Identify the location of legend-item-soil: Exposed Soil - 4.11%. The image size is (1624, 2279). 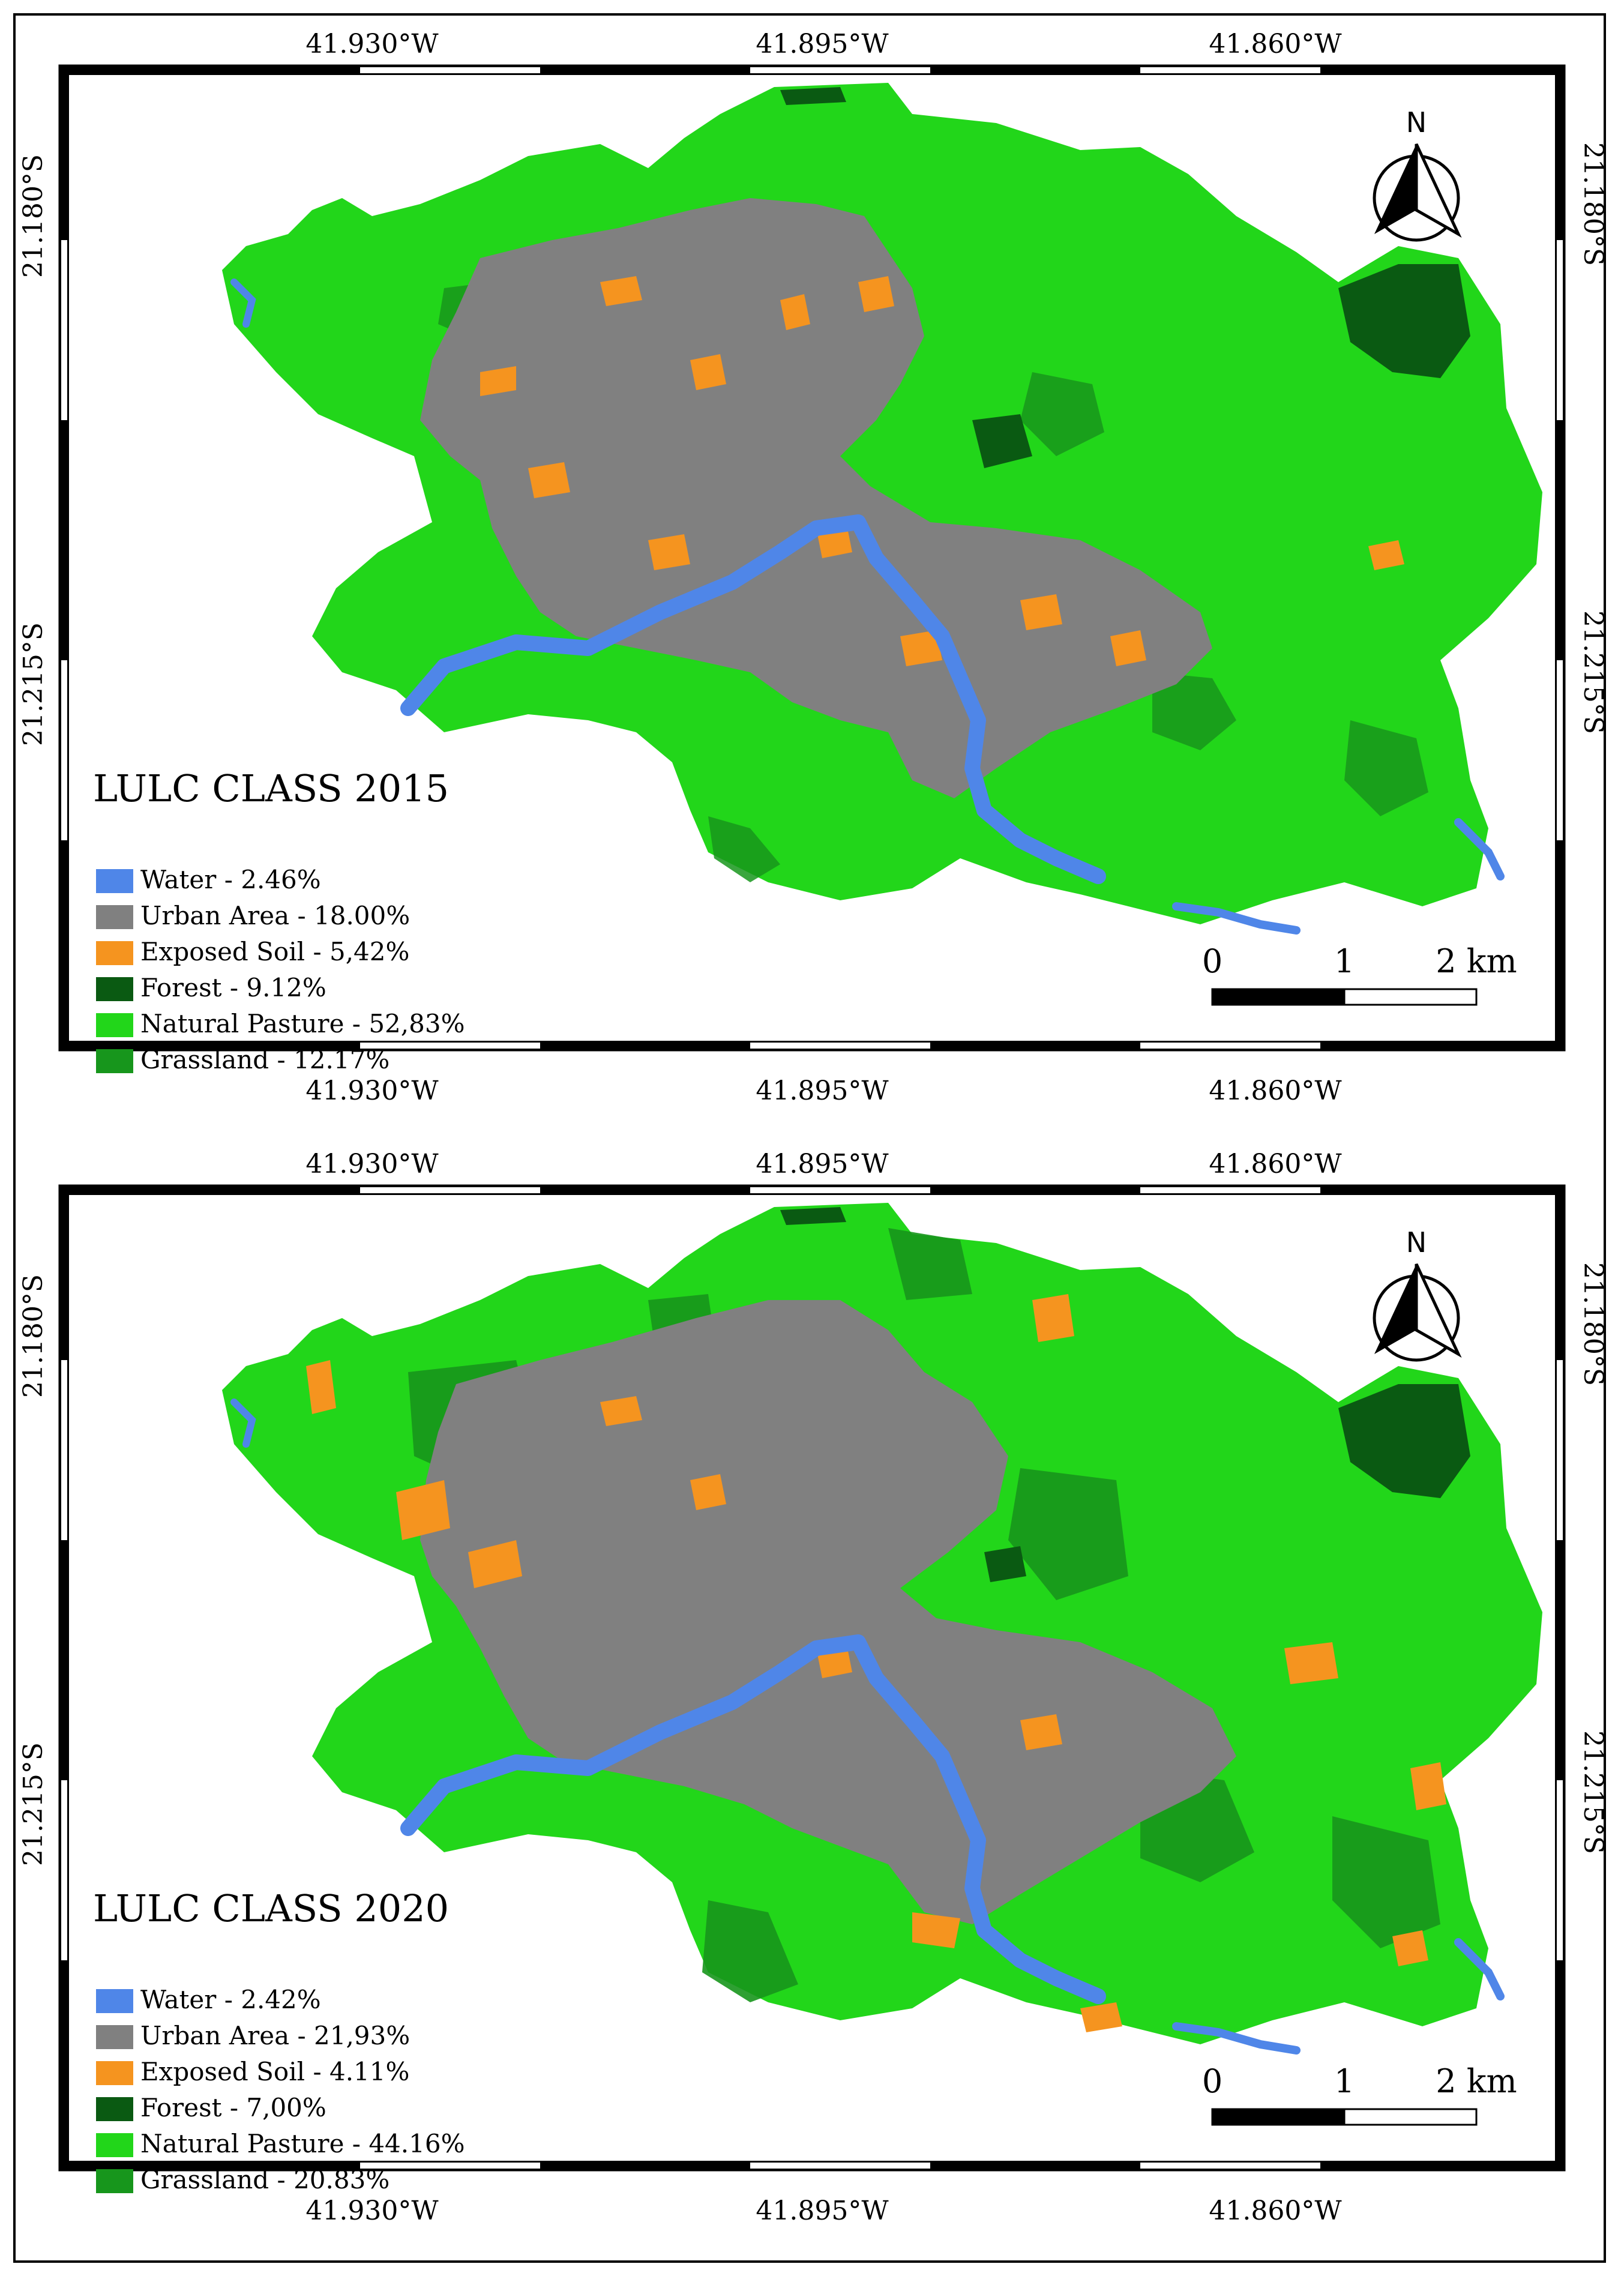
(274, 2071).